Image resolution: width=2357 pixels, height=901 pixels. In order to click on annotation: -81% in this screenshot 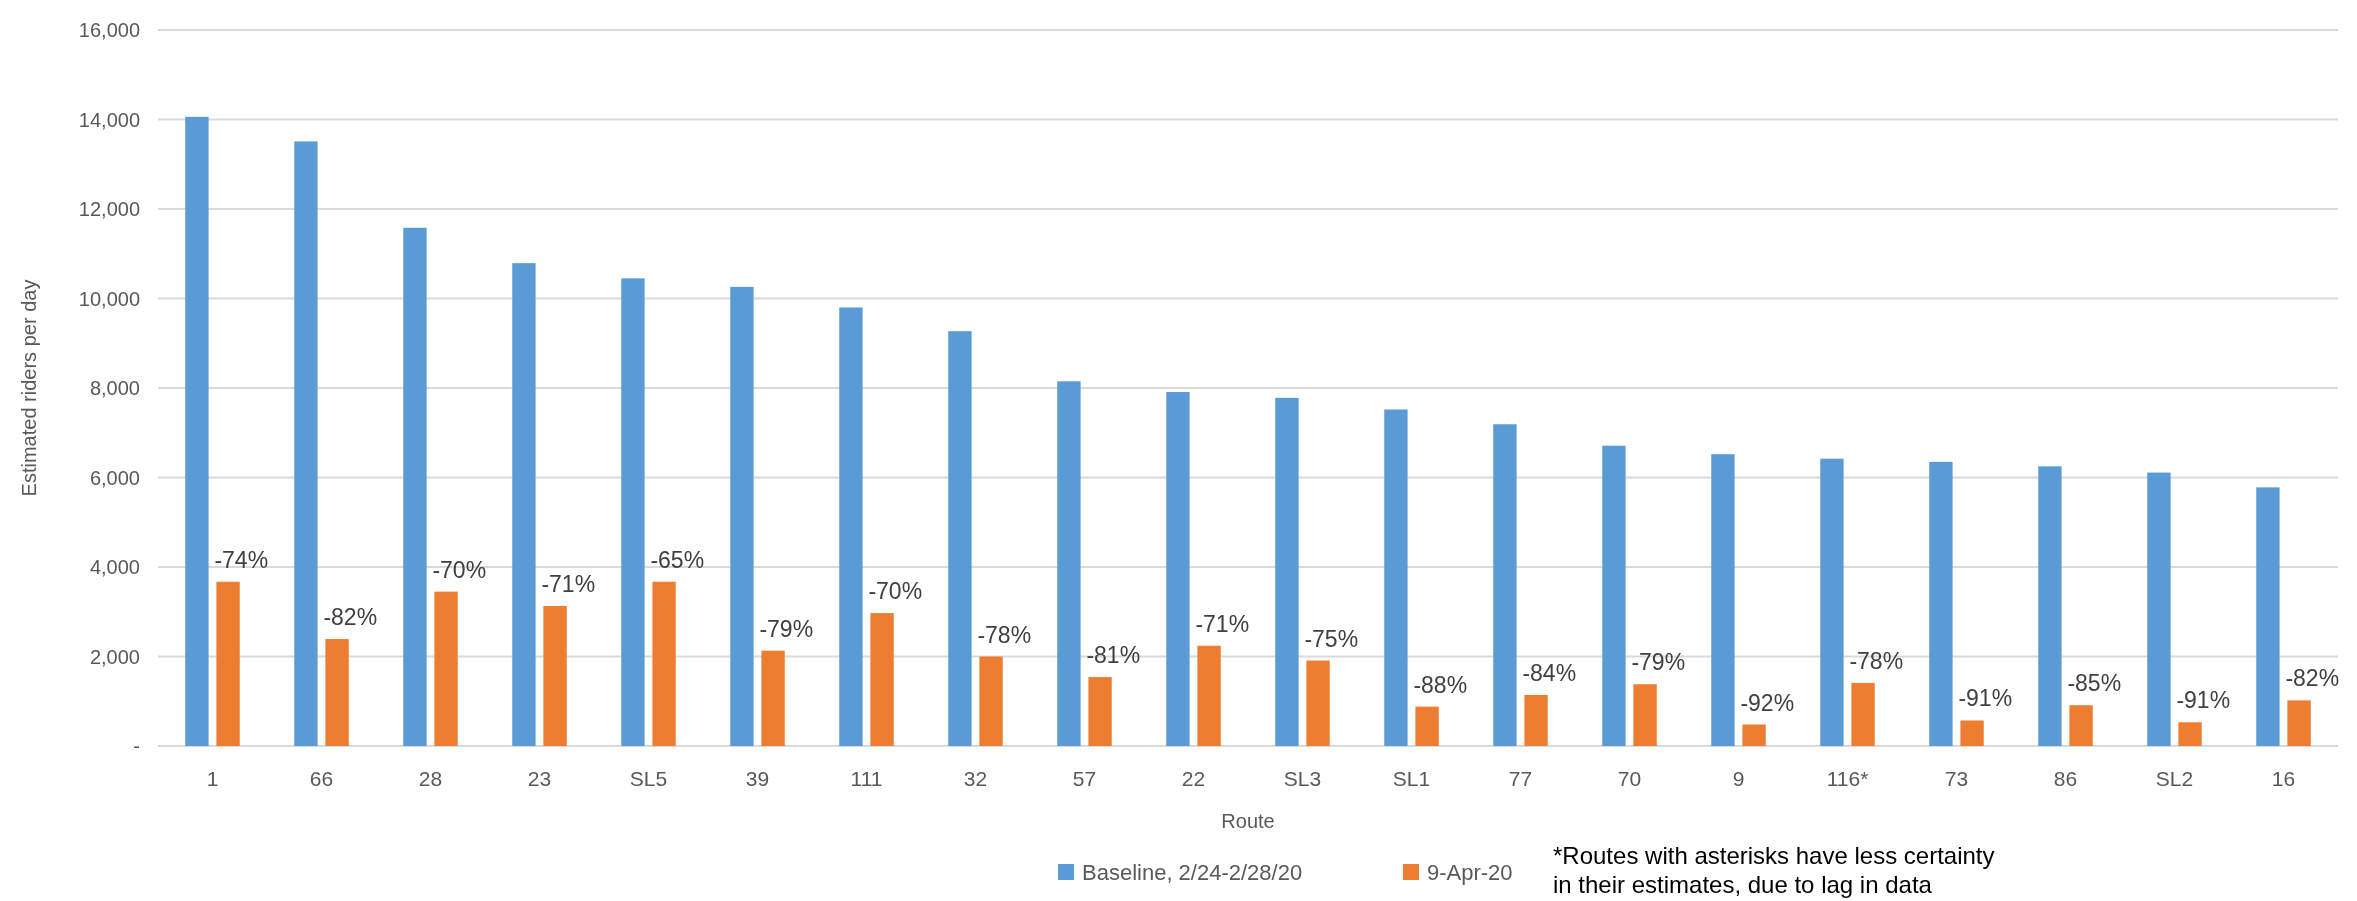, I will do `click(1113, 655)`.